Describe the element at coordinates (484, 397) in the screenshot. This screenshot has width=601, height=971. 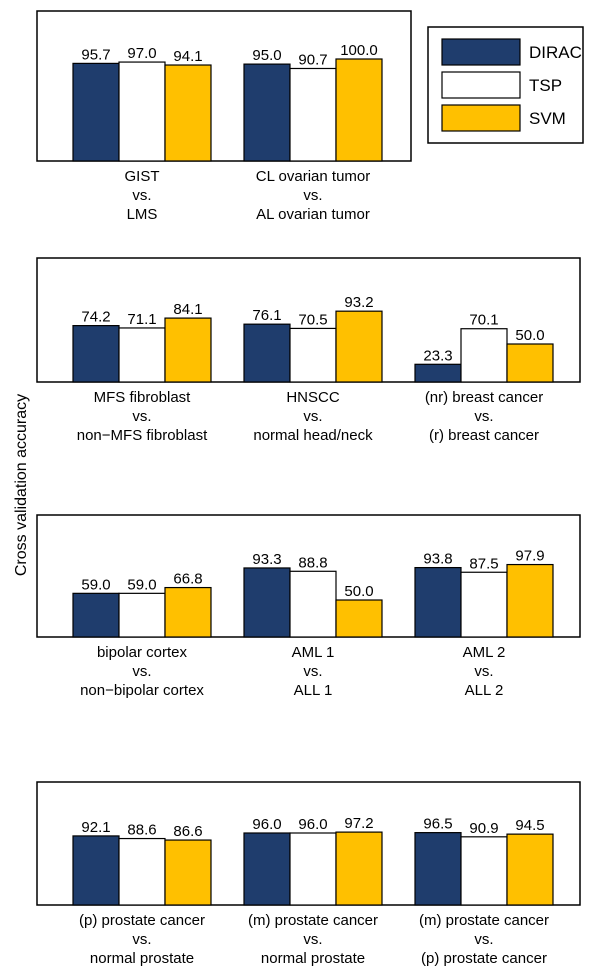
I see `category-label: (nr) breast cancer` at that location.